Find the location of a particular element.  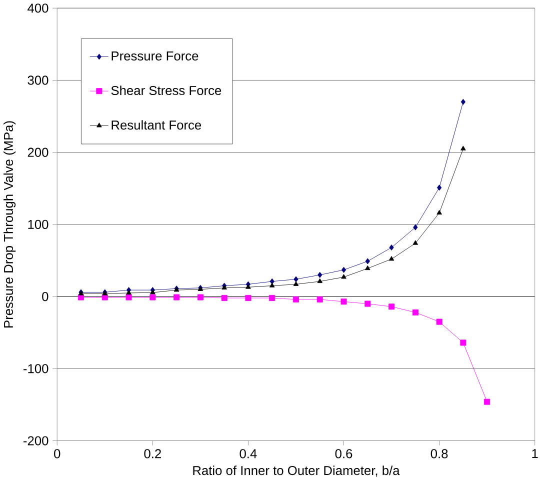

x-tick-label: 0.6 is located at coordinates (343, 453).